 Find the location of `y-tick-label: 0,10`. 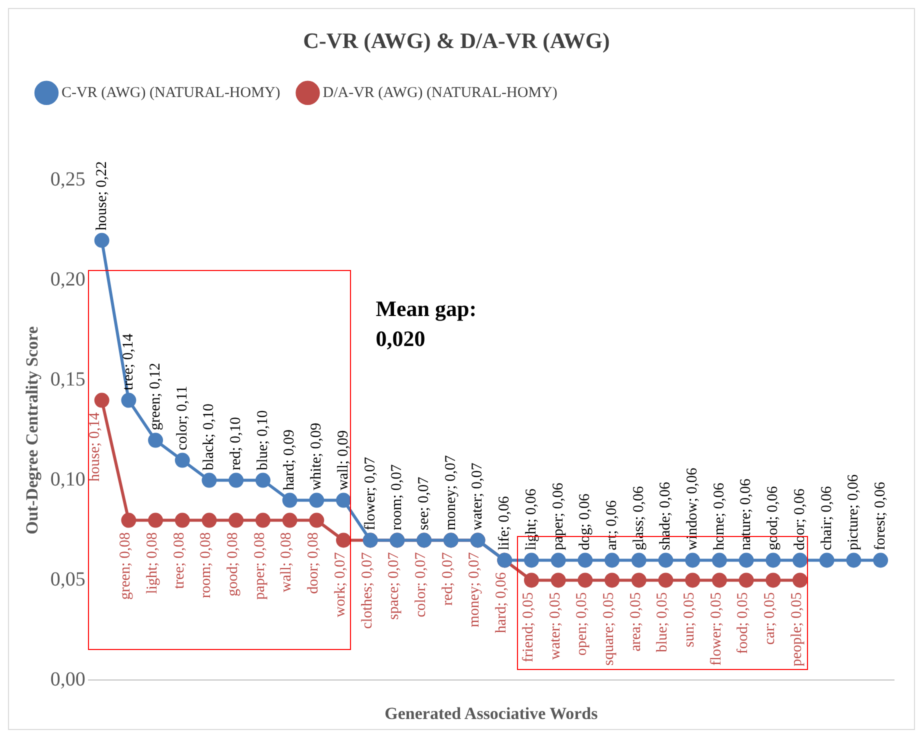

y-tick-label: 0,10 is located at coordinates (68, 479).